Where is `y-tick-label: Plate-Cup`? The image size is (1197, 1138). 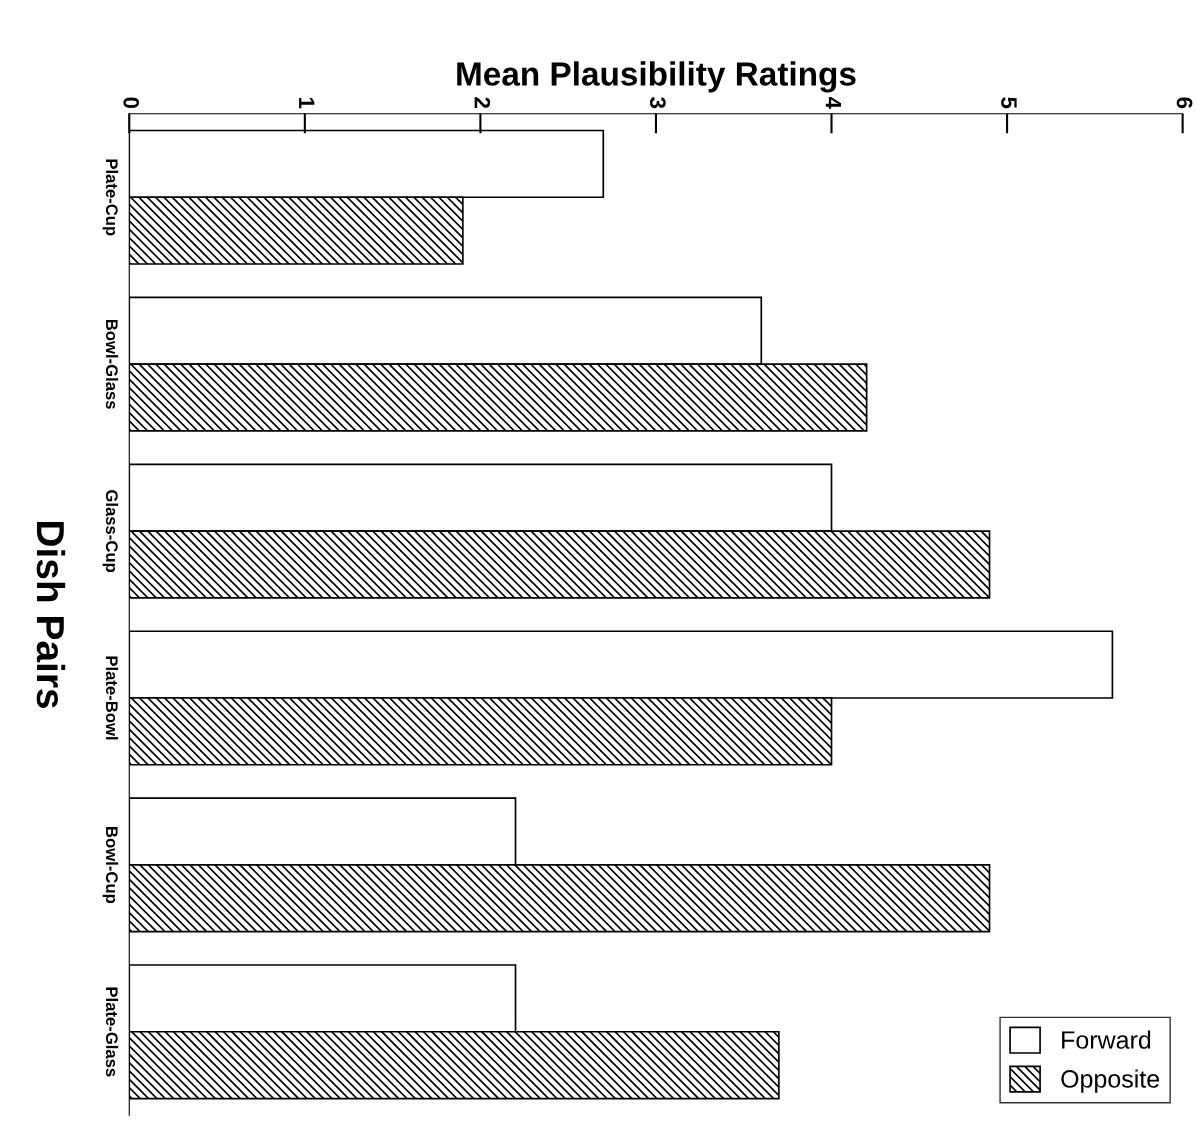
y-tick-label: Plate-Cup is located at coordinates (110, 197).